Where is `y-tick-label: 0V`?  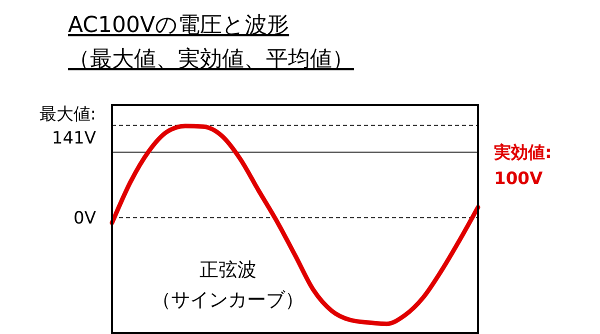
y-tick-label: 0V is located at coordinates (85, 218).